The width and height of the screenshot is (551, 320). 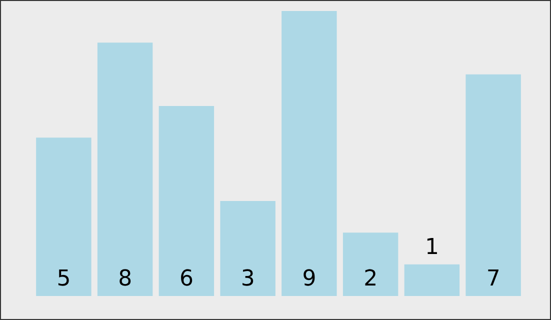 What do you see at coordinates (431, 247) in the screenshot?
I see `data-label: 1` at bounding box center [431, 247].